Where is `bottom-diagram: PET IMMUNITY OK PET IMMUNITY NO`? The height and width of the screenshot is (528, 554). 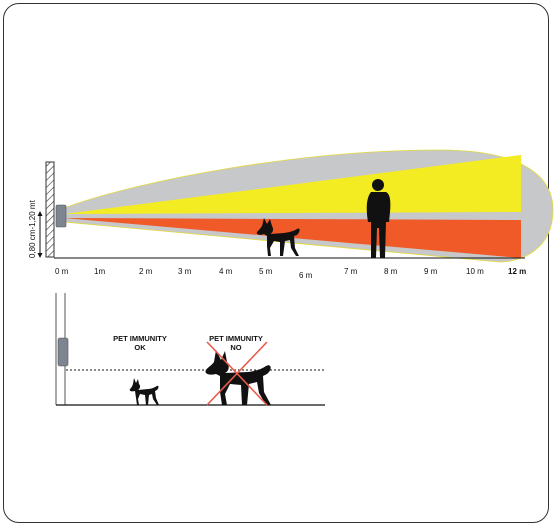 bottom-diagram: PET IMMUNITY OK PET IMMUNITY NO is located at coordinates (190, 349).